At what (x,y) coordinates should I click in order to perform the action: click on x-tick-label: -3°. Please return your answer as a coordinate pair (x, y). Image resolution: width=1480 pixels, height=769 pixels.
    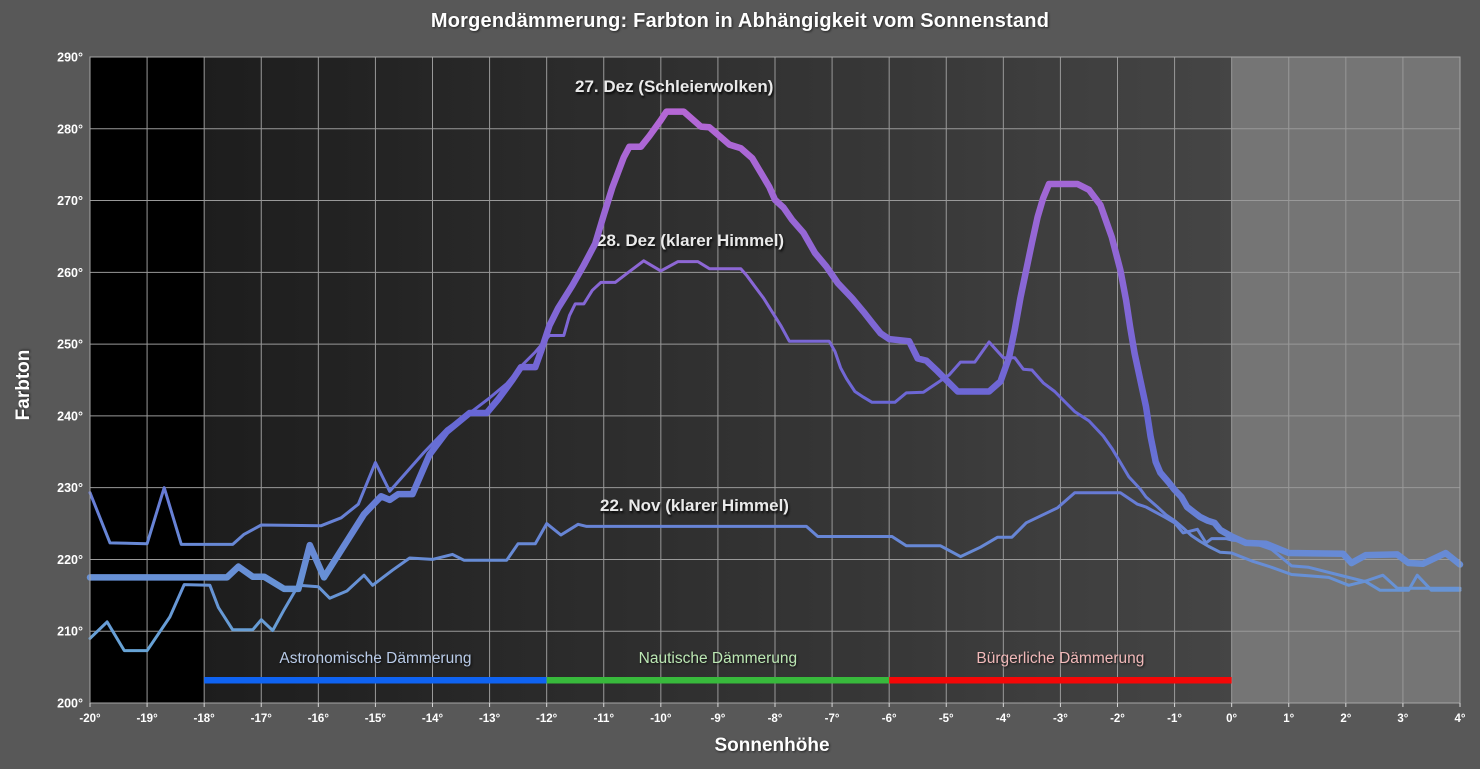
    Looking at the image, I should click on (1060, 719).